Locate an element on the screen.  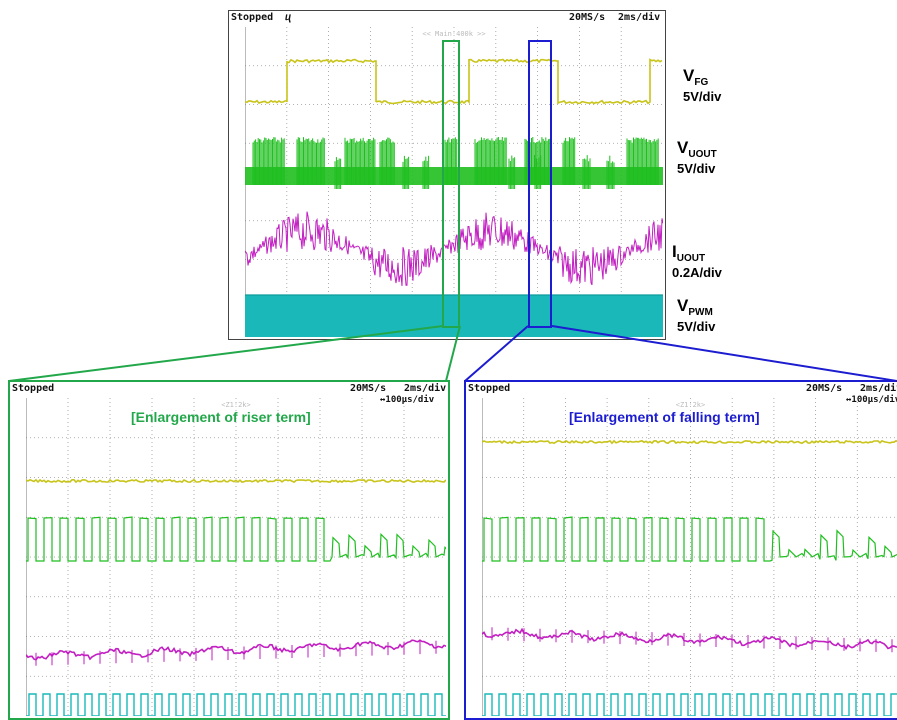
zoom-left-iuout-trace is located at coordinates (236, 650).